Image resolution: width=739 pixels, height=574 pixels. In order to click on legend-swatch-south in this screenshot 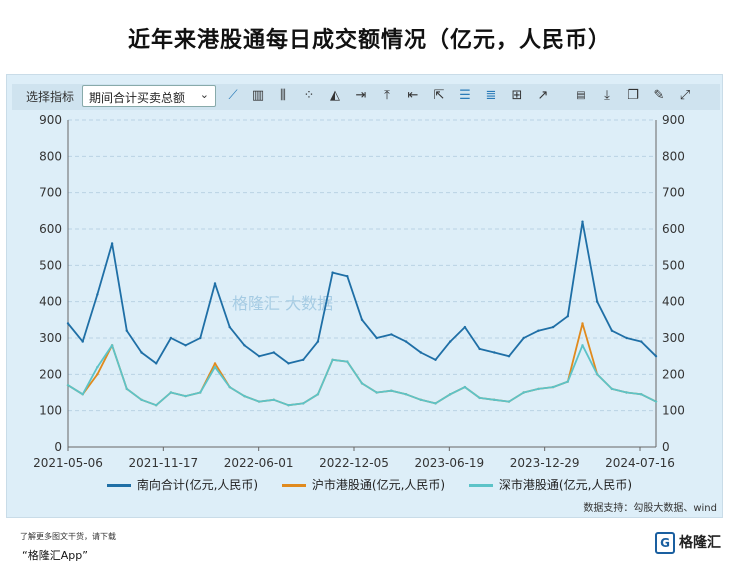, I will do `click(118, 485)`.